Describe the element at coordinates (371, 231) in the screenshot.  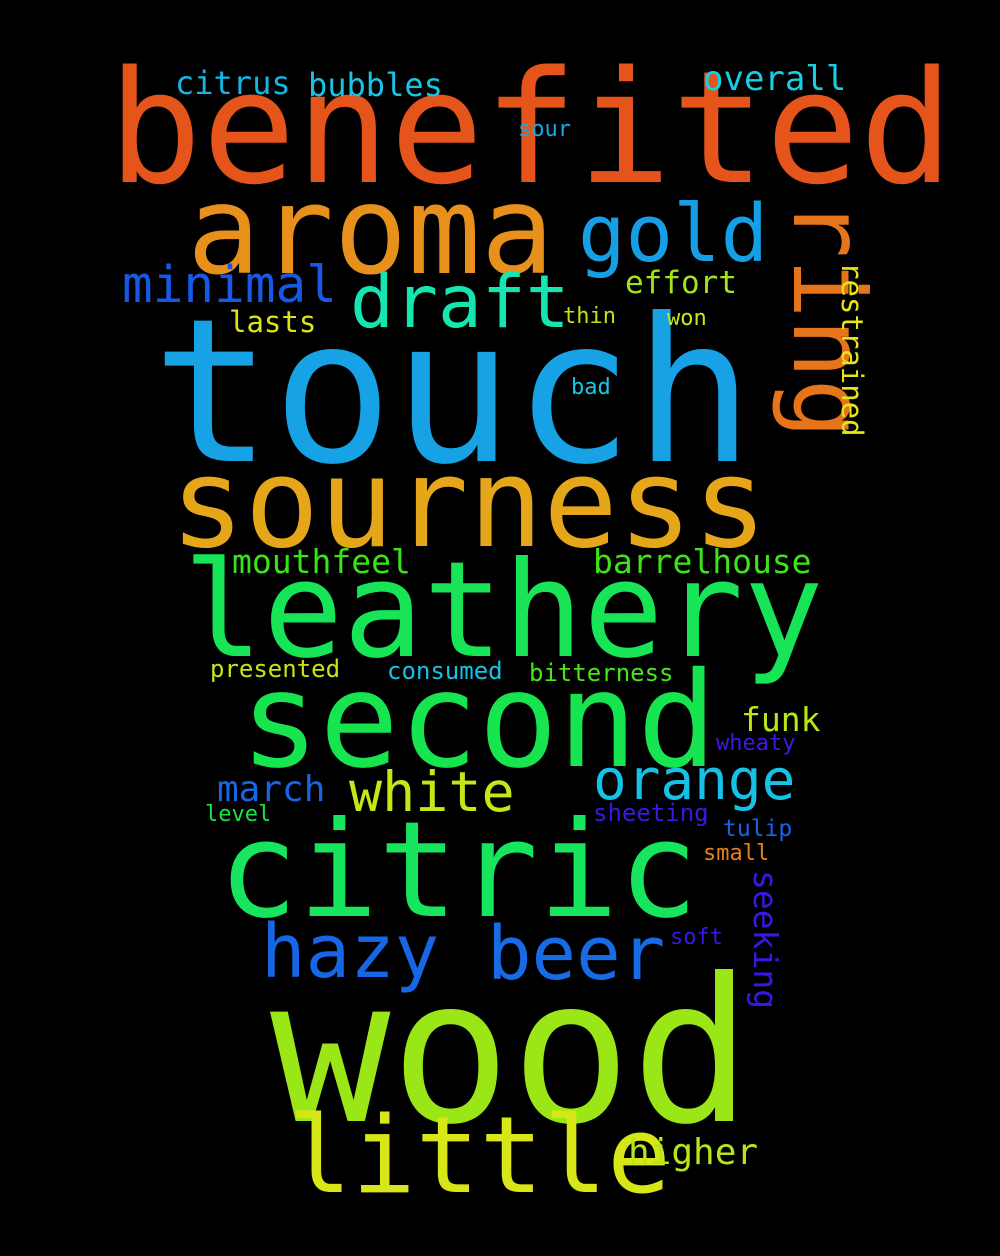
I see `word-aroma: aroma` at that location.